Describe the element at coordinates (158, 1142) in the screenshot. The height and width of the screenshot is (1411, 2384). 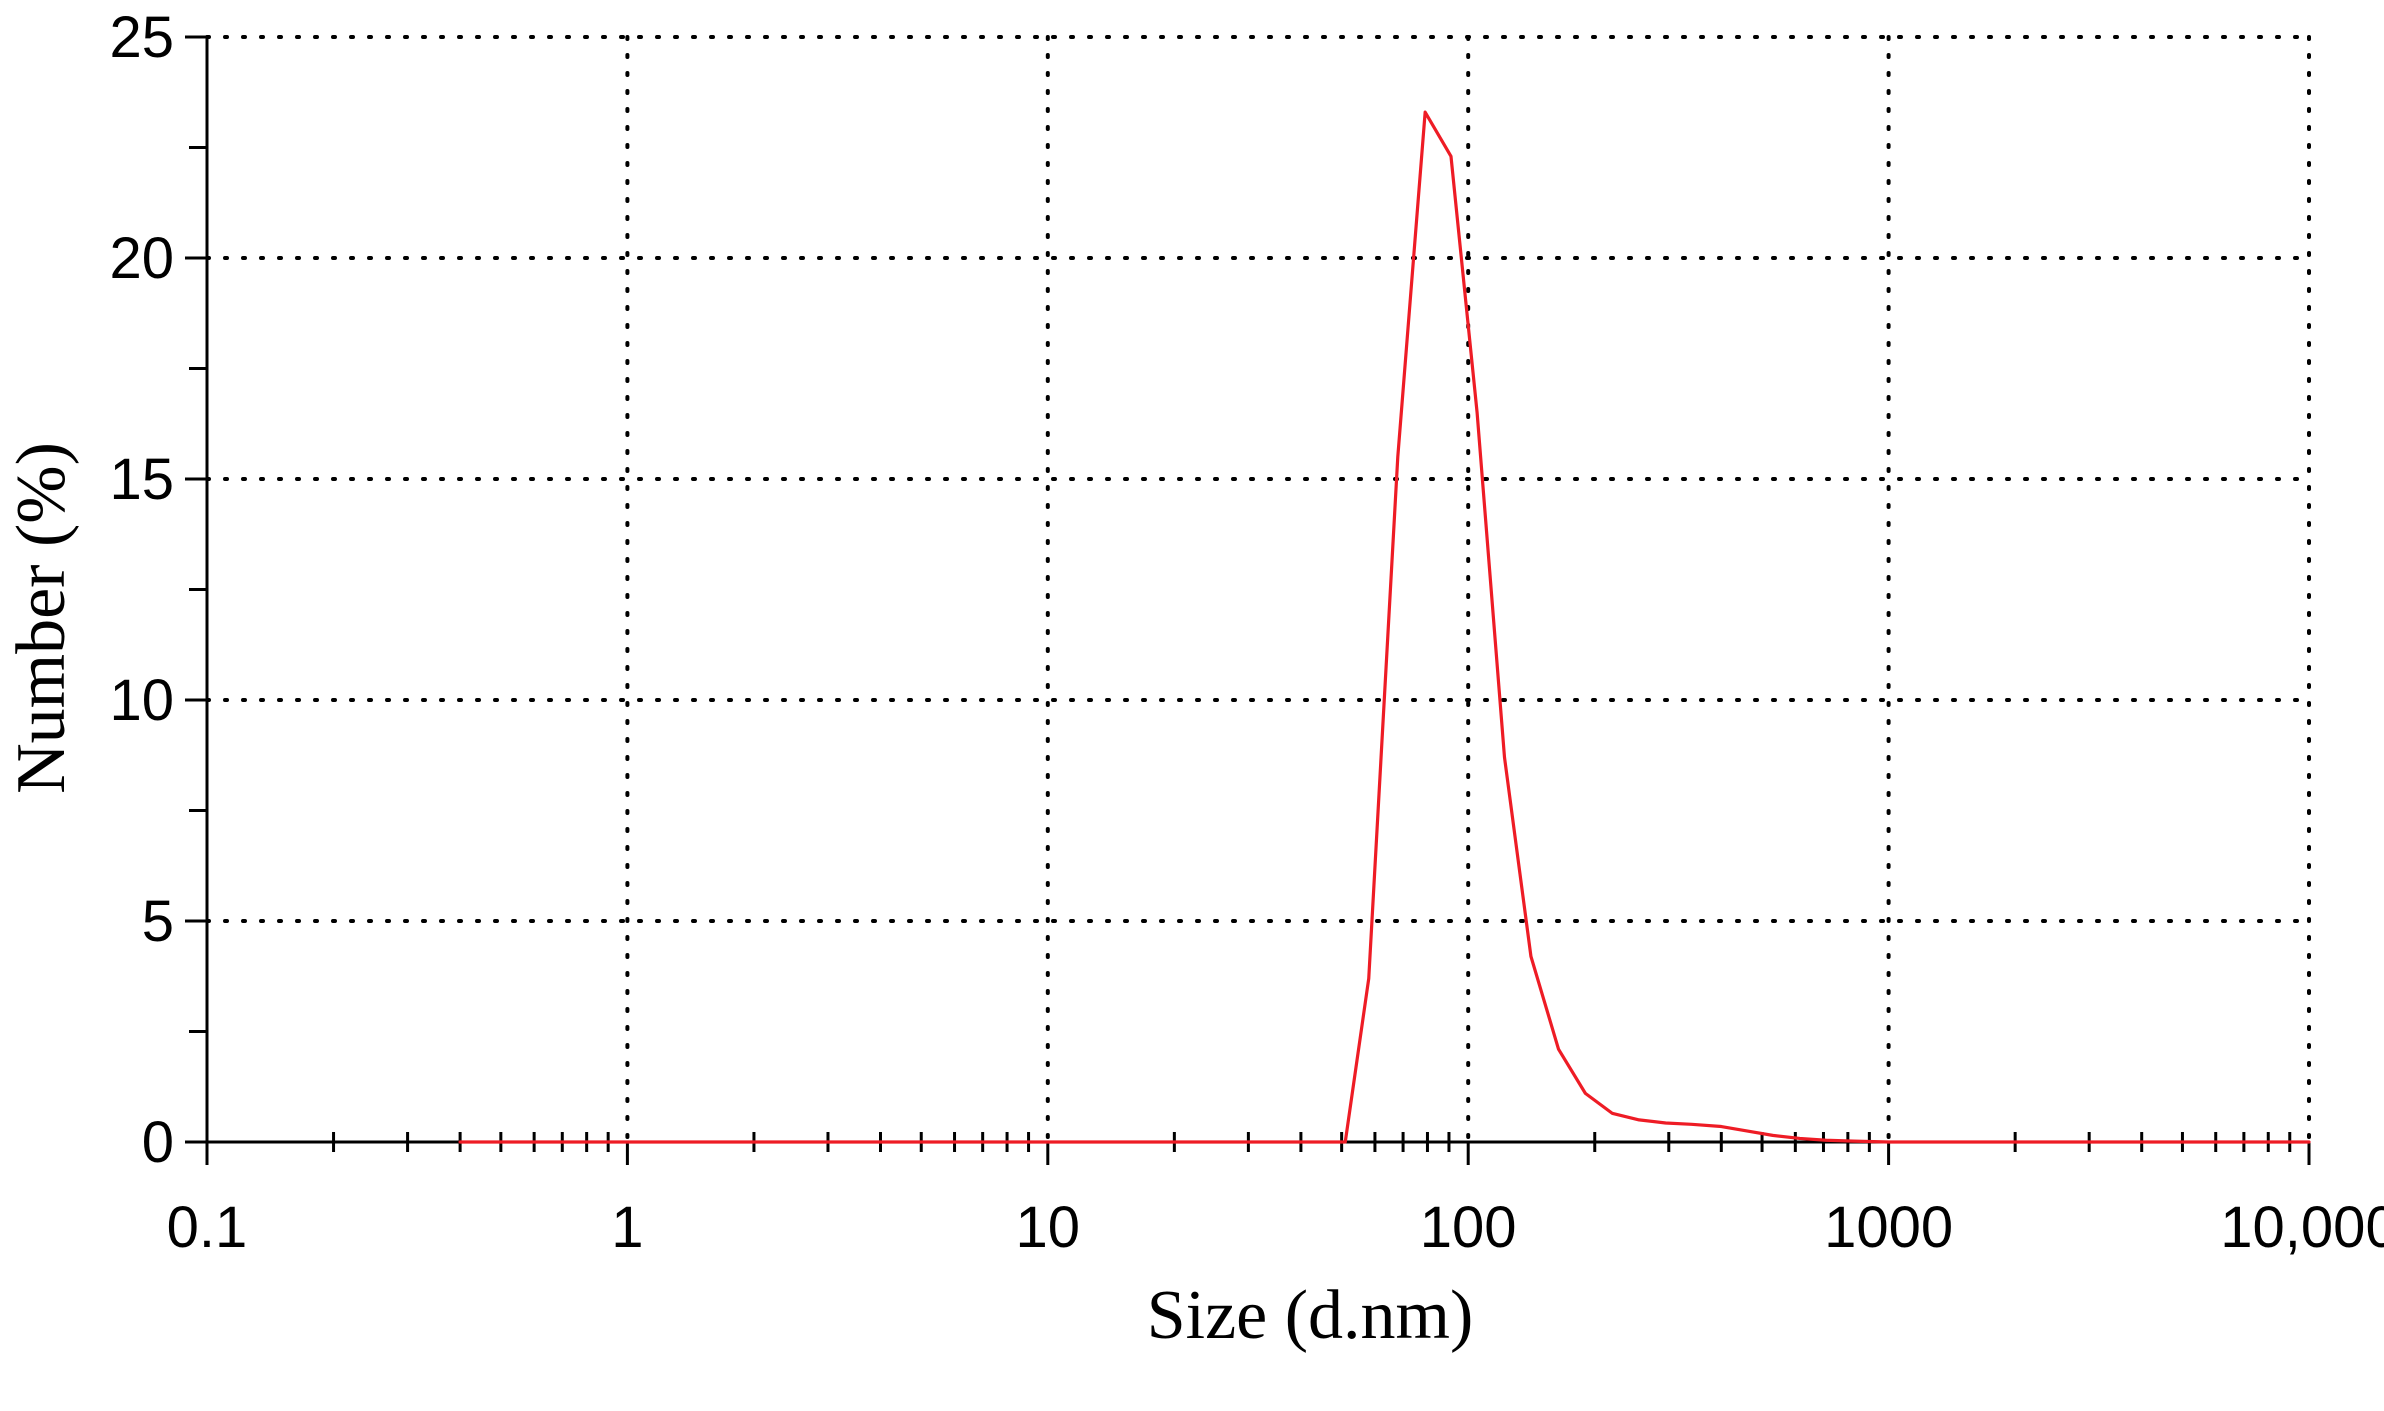
I see `y-tick-label-0: 0` at that location.